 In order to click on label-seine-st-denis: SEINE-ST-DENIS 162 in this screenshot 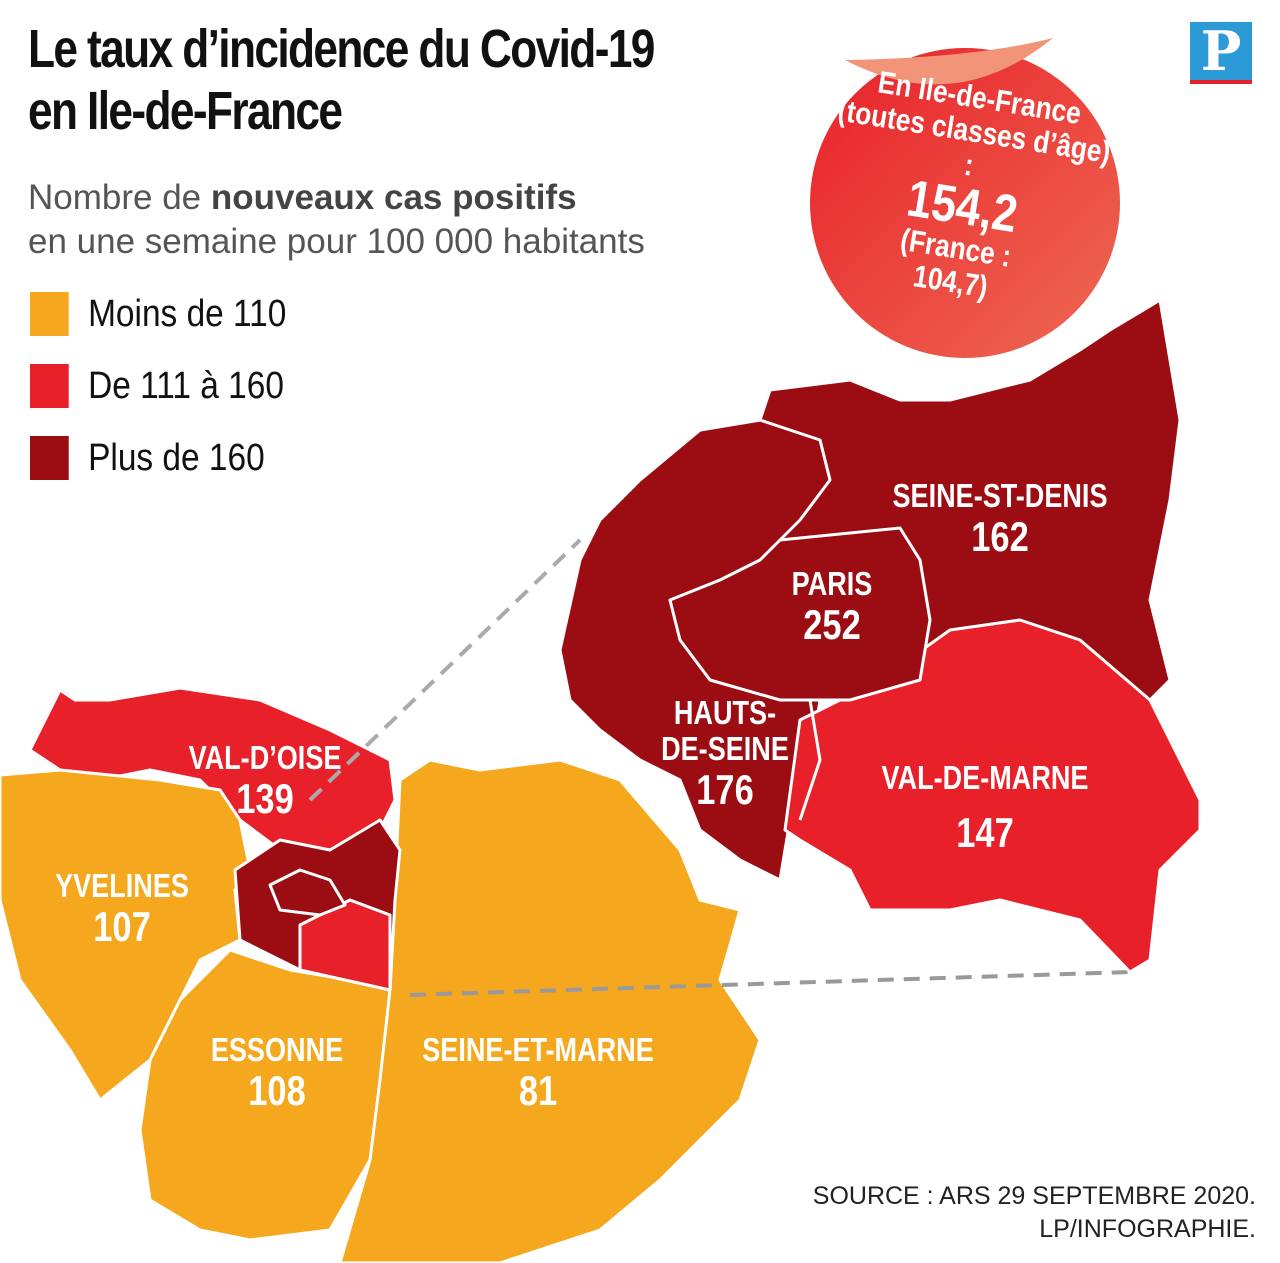, I will do `click(999, 519)`.